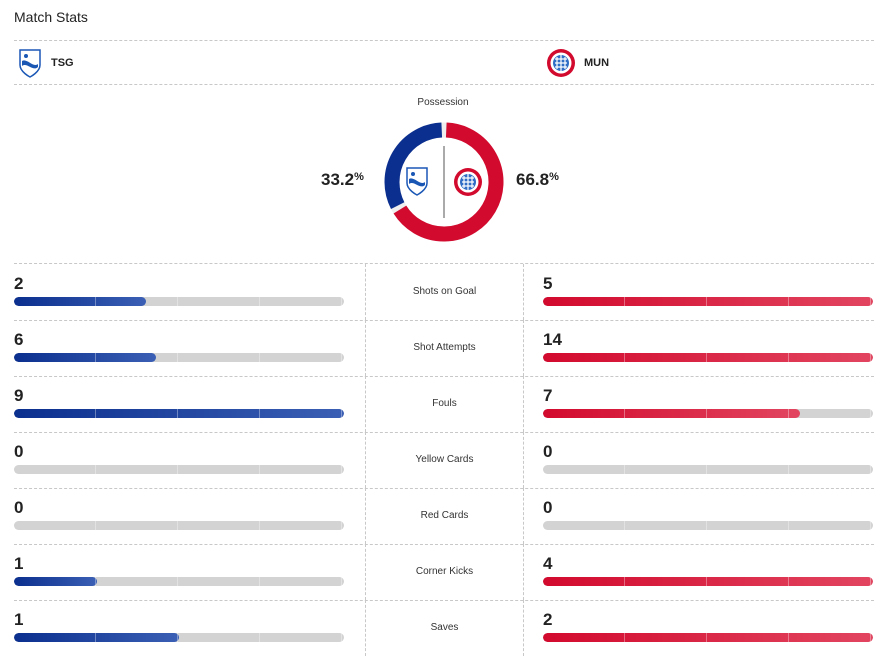  I want to click on stat-row: 9 Fouls 7, so click(444, 404).